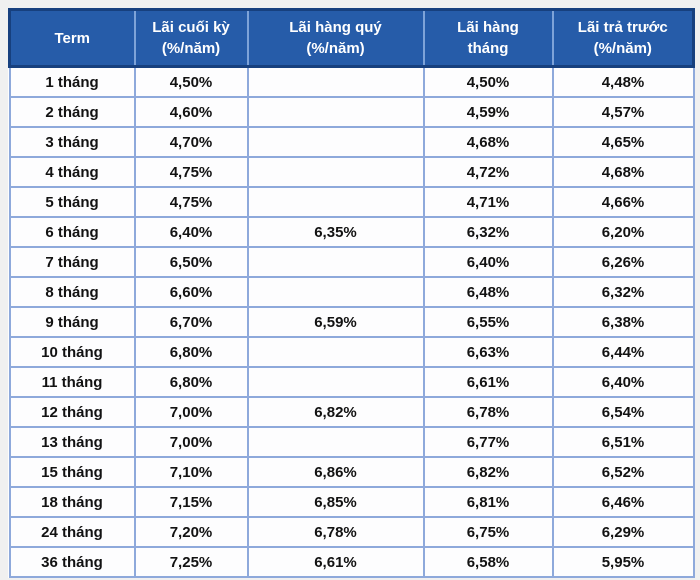 The image size is (700, 580). What do you see at coordinates (72, 112) in the screenshot?
I see `term-cell: 2 tháng` at bounding box center [72, 112].